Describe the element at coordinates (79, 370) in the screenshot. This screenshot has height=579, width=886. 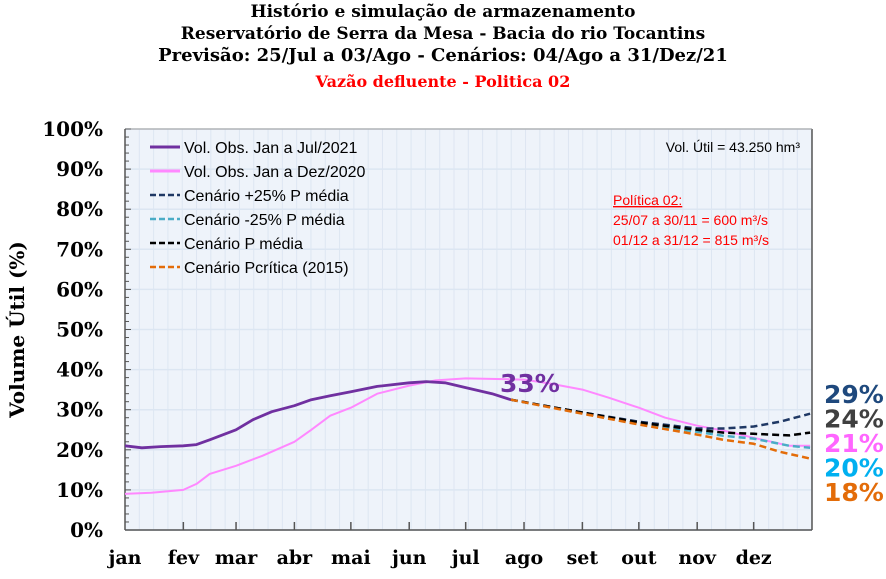
I see `y-tick-label: 40%` at that location.